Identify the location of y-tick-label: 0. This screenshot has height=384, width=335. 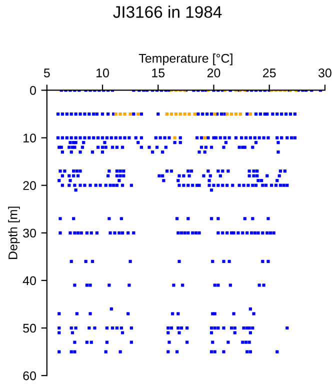
(33, 90).